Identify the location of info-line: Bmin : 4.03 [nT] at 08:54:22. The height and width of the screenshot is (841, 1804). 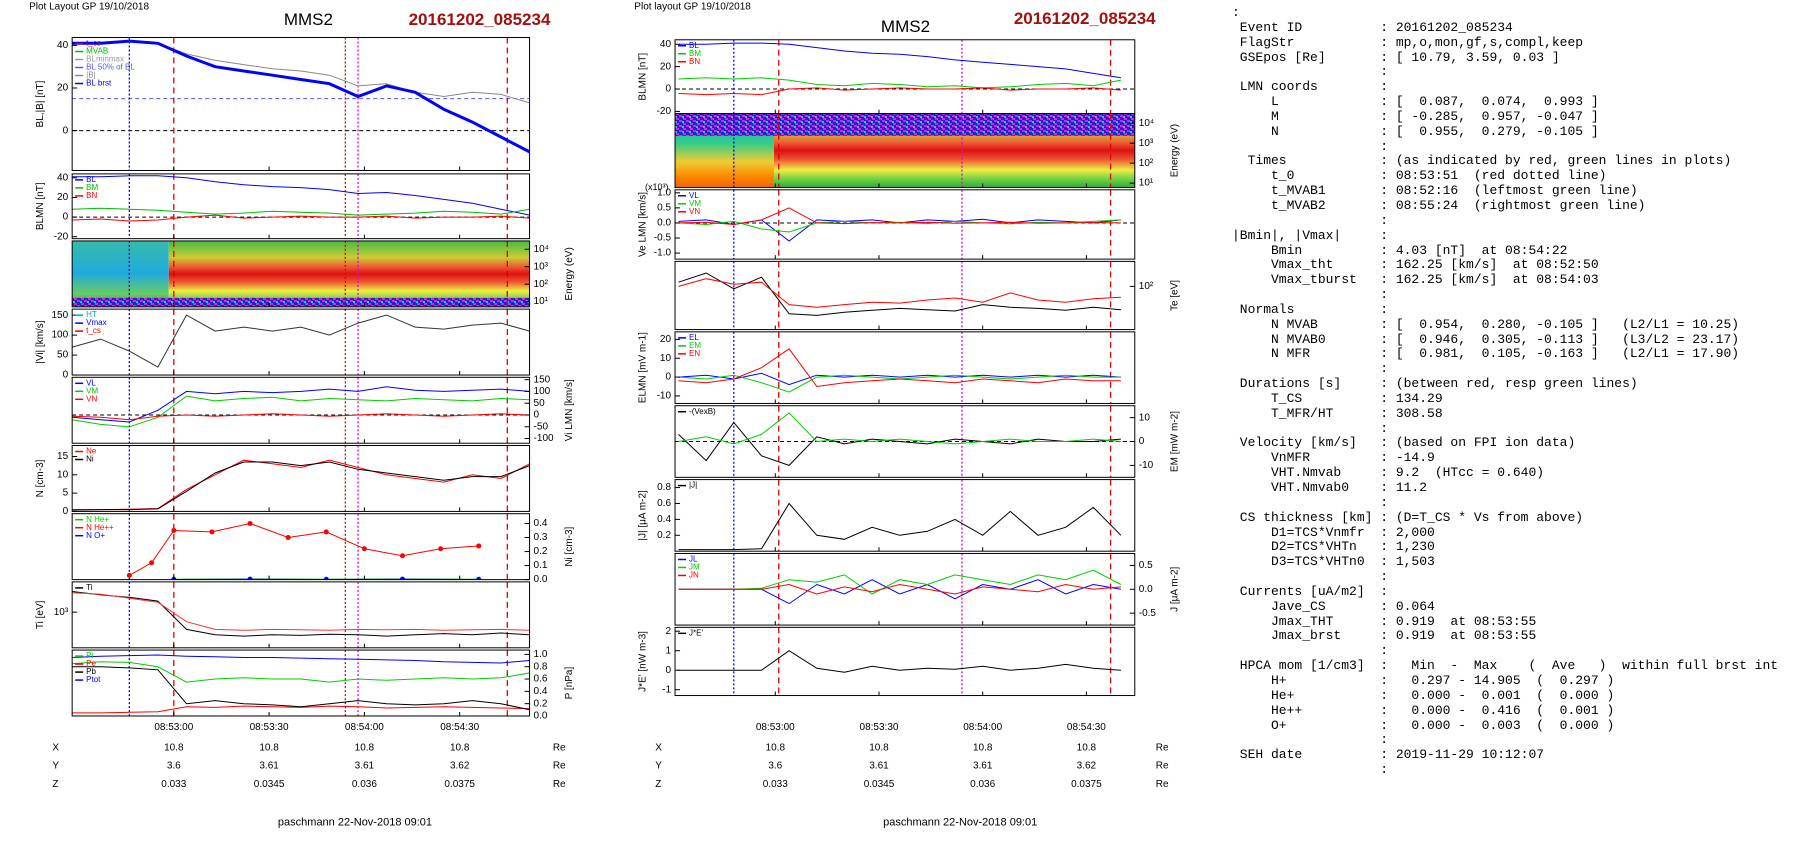
(1400, 250).